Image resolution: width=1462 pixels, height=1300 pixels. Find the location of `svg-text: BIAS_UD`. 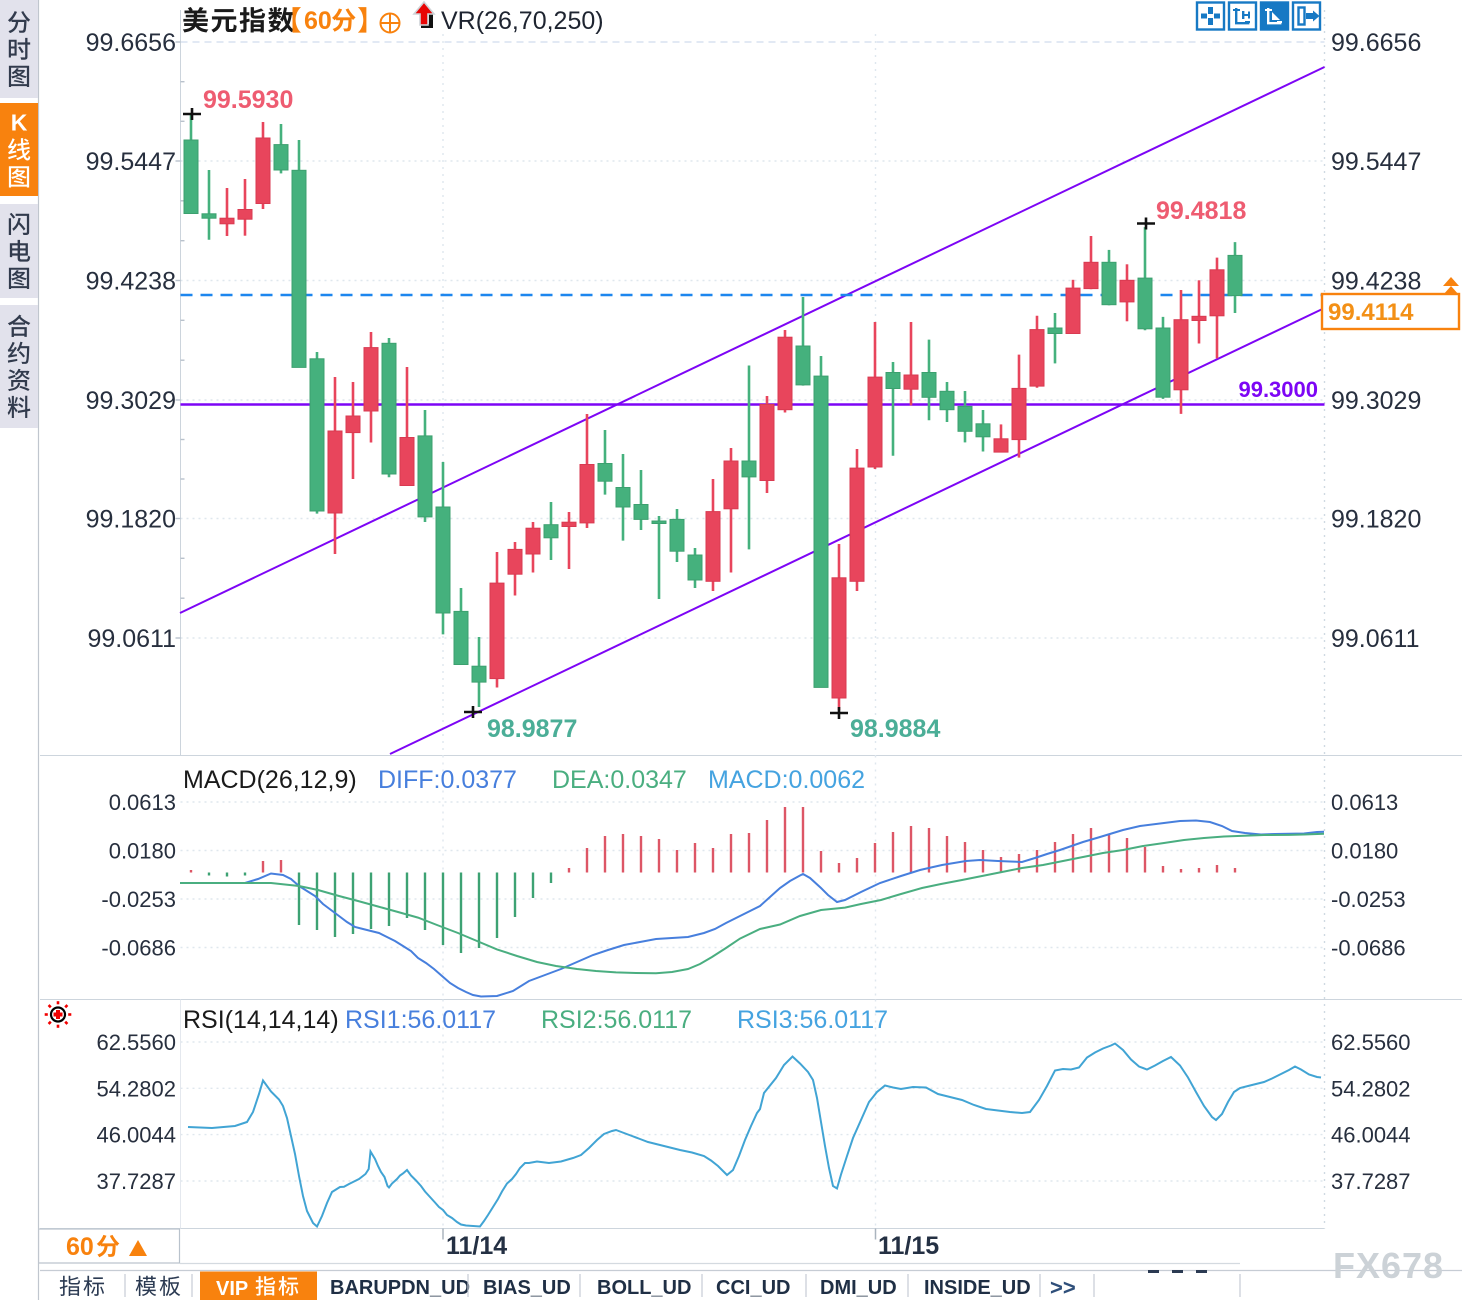

svg-text: BIAS_UD is located at coordinates (527, 1288).